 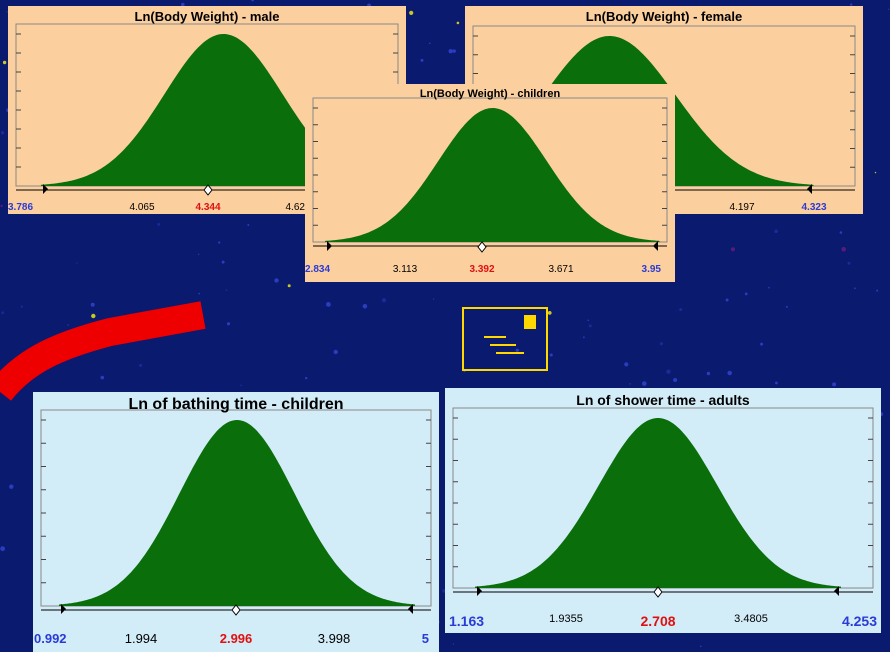 What do you see at coordinates (50, 638) in the screenshot?
I see `tick-label: 0.992` at bounding box center [50, 638].